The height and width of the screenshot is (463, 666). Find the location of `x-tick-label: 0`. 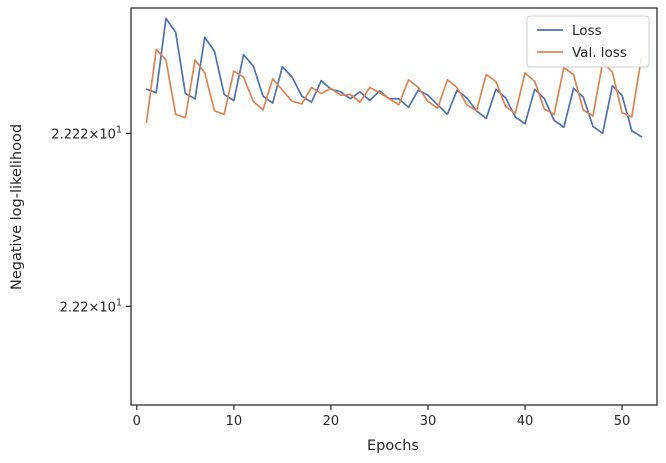

x-tick-label: 0 is located at coordinates (137, 421).